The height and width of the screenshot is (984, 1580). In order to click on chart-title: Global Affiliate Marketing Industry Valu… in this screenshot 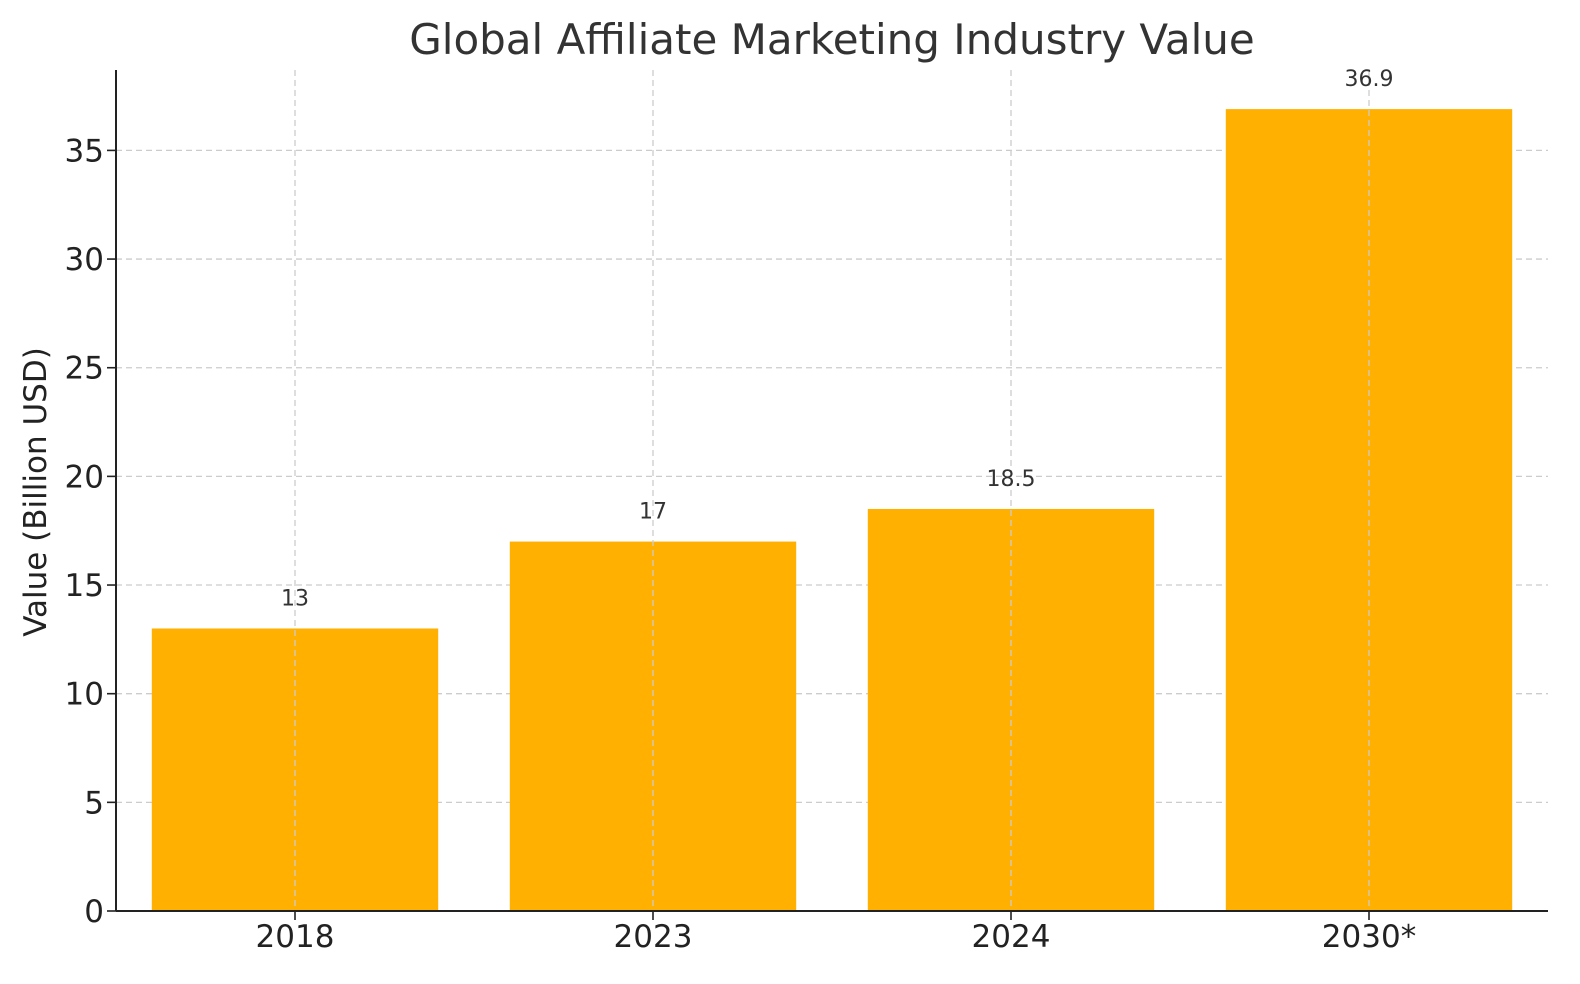, I will do `click(832, 39)`.